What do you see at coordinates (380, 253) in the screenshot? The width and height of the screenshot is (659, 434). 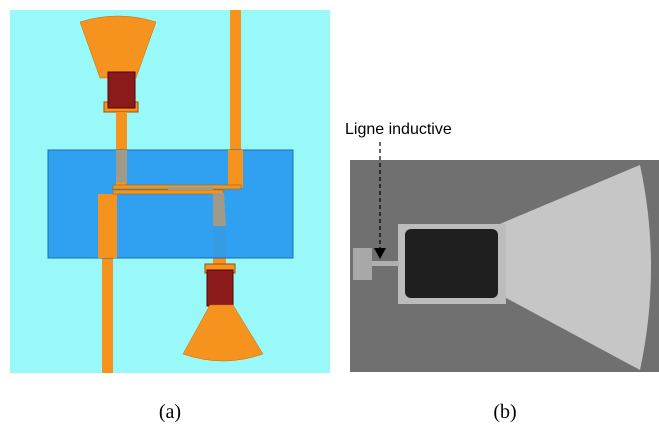 I see `arrow-head` at bounding box center [380, 253].